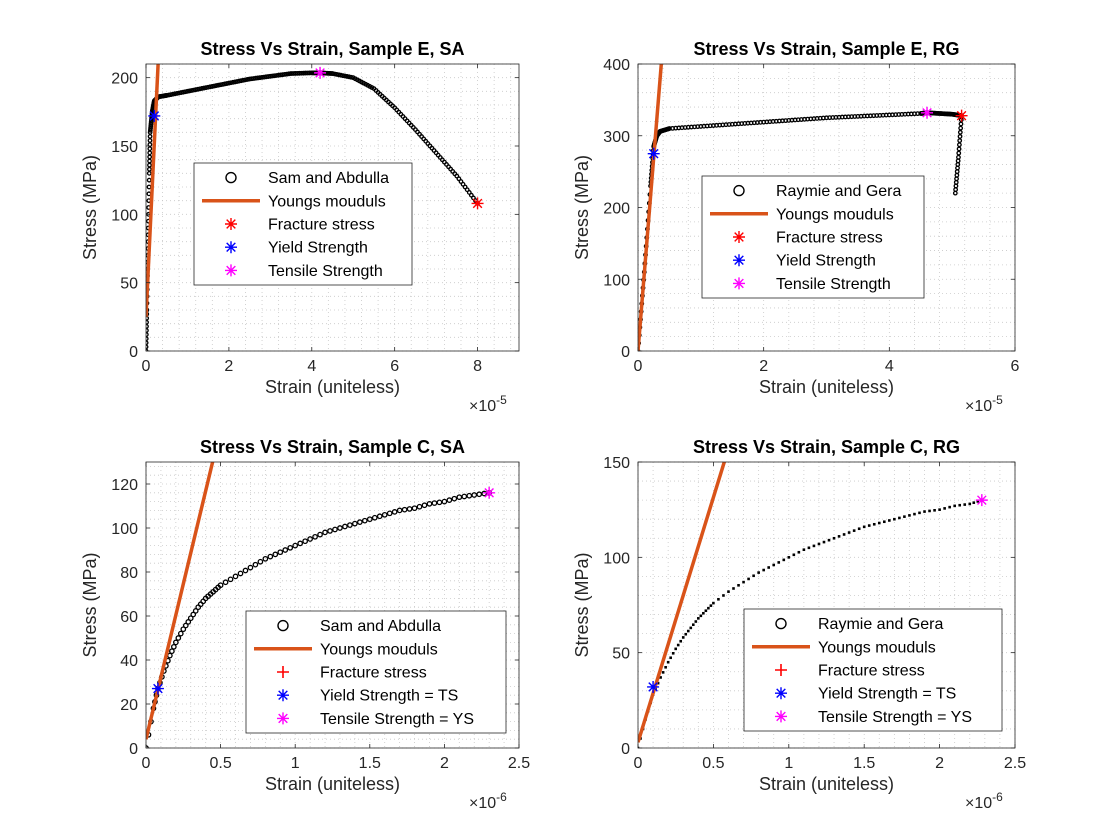  Describe the element at coordinates (638, 366) in the screenshot. I see `x-tick-label: 0` at that location.